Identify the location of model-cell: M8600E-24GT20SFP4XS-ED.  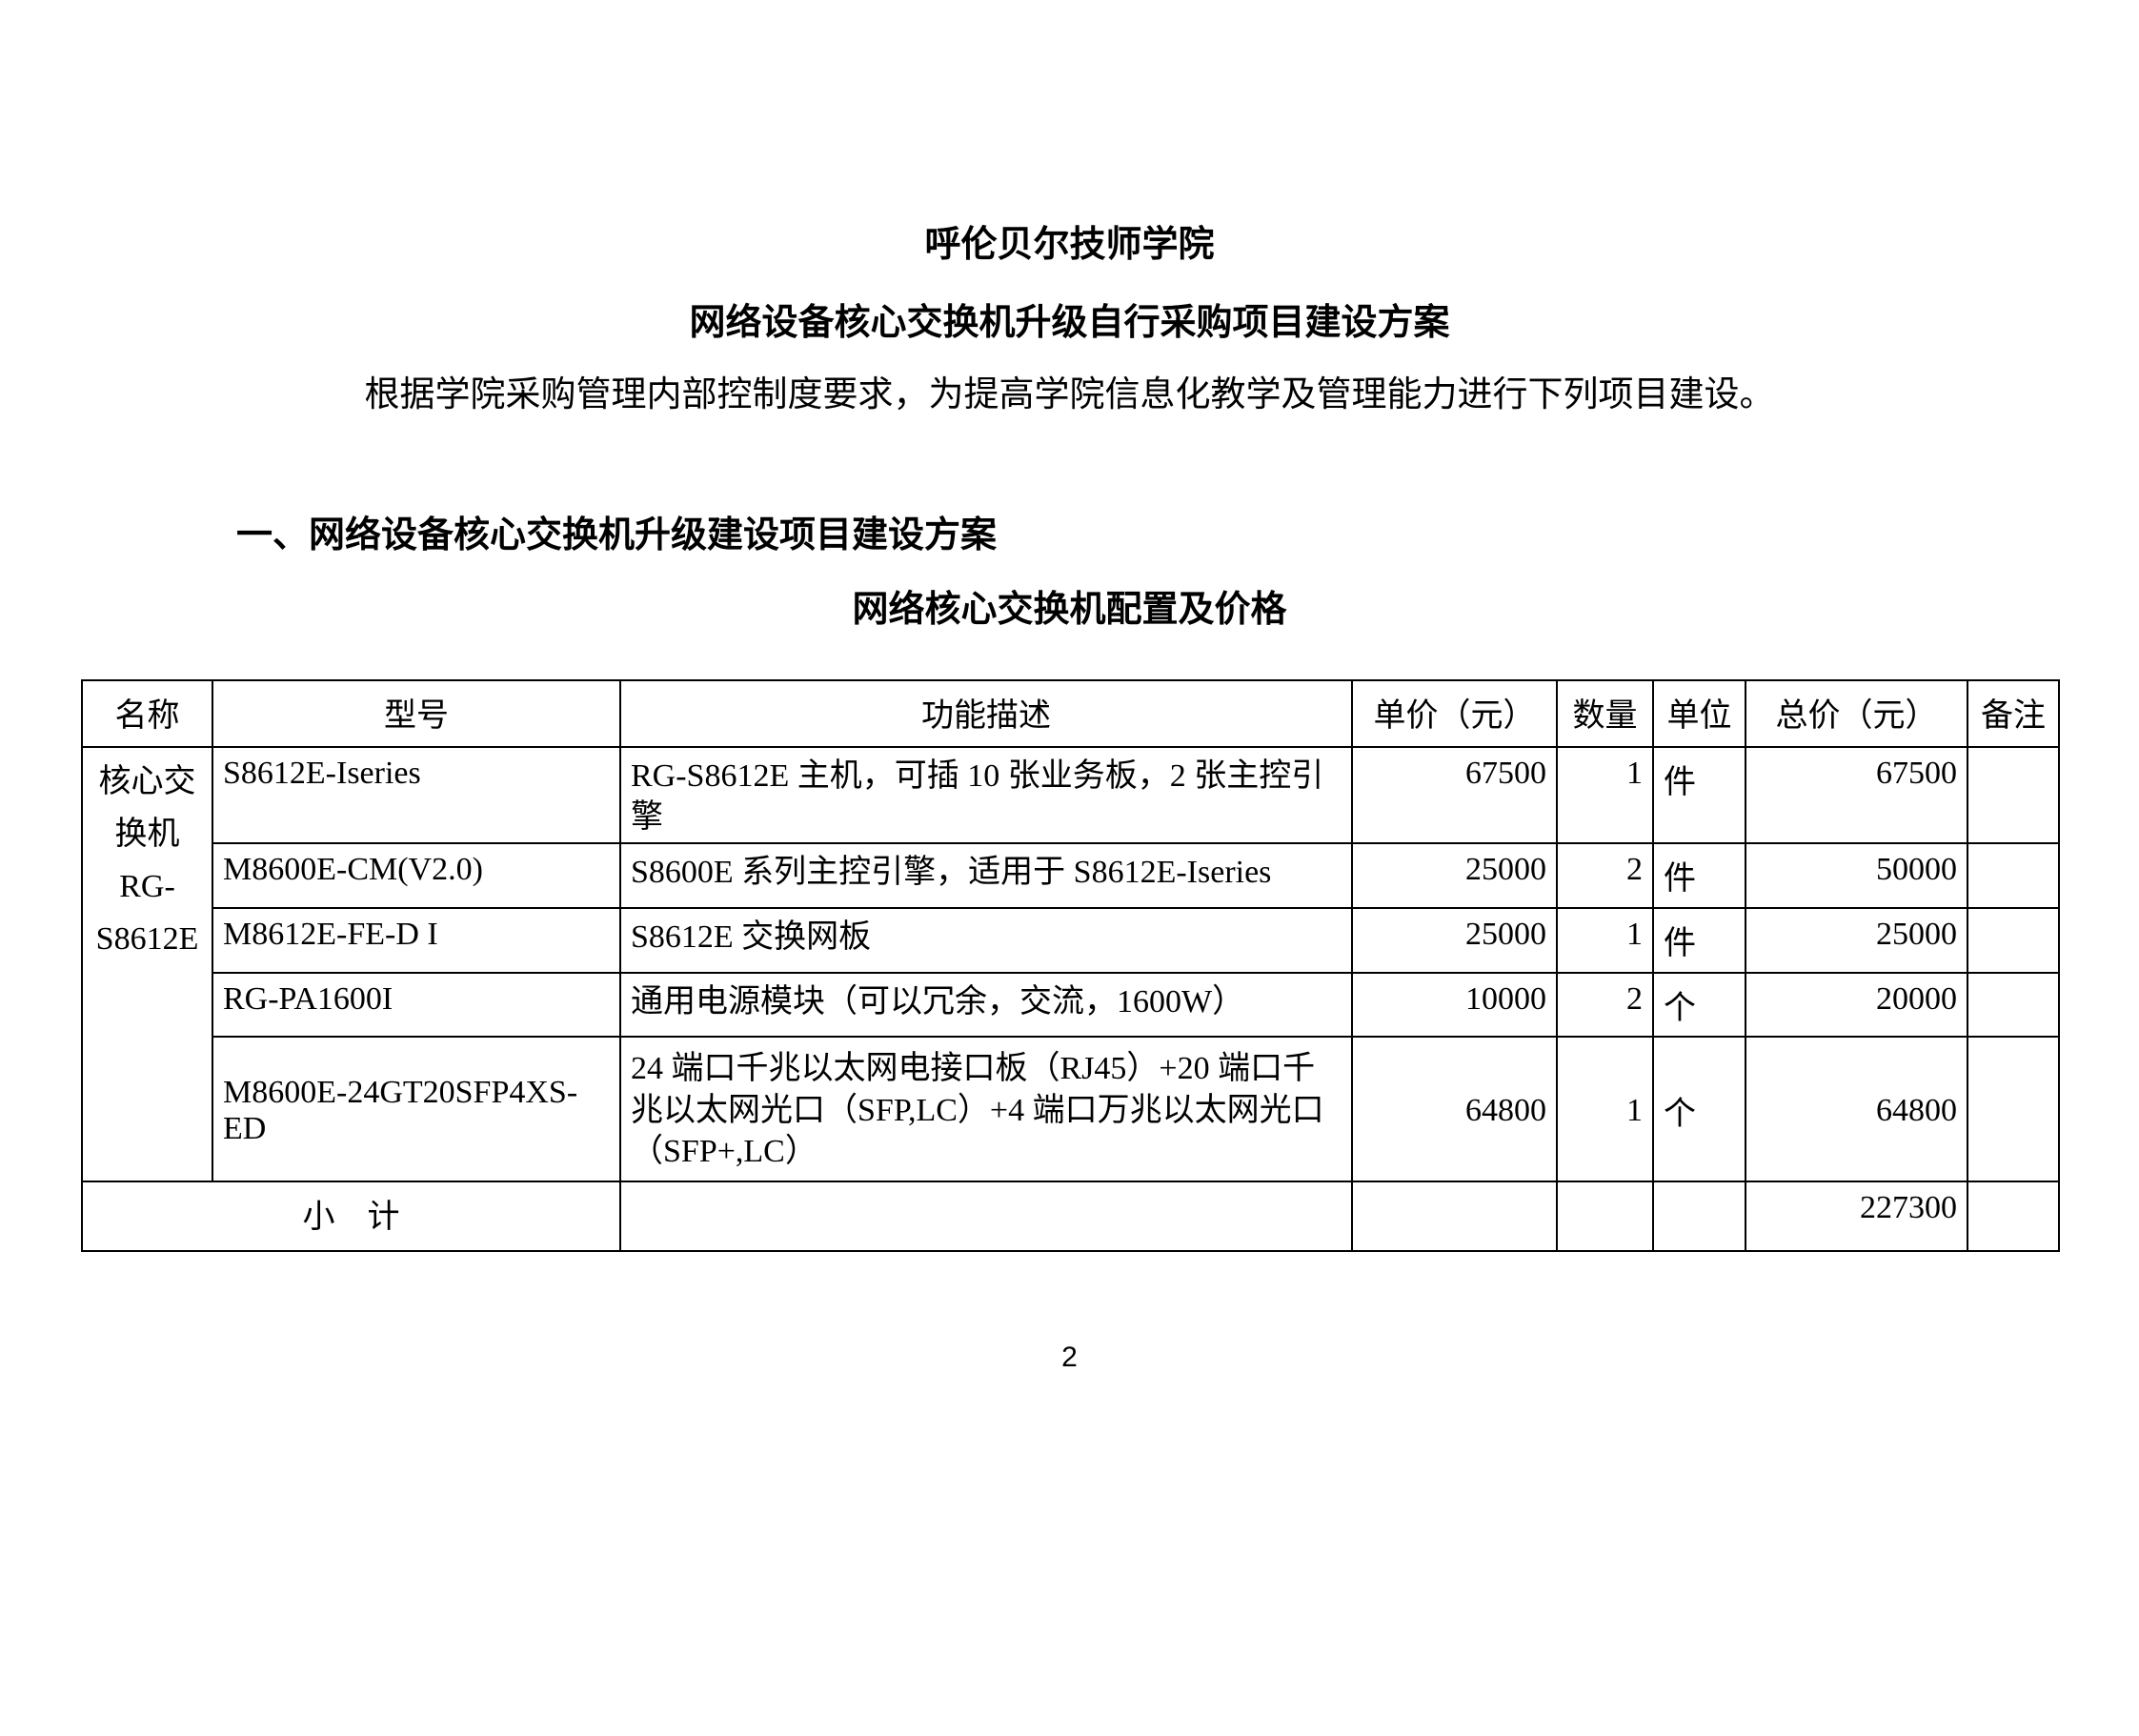
(417, 1108).